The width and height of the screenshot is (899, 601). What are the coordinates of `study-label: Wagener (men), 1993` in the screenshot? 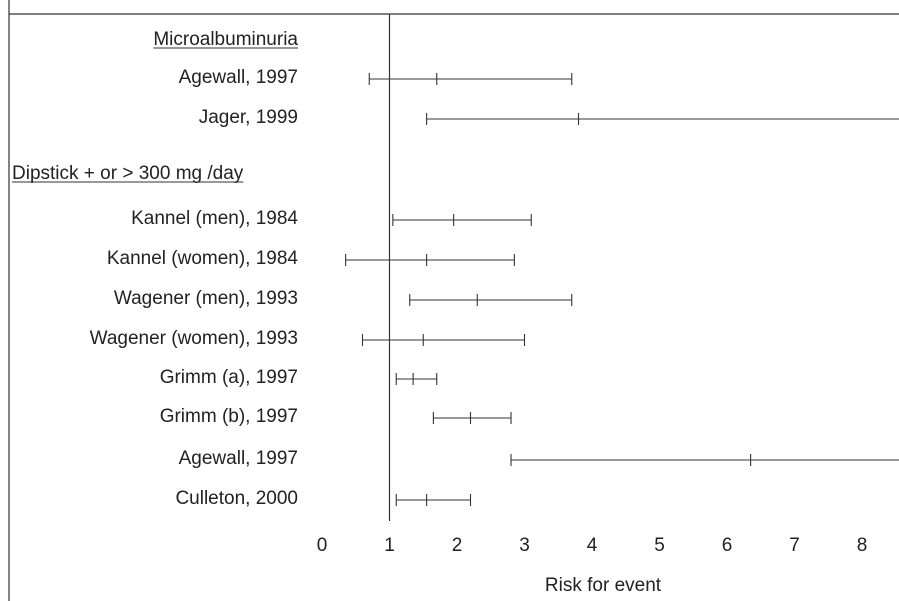 It's located at (206, 298).